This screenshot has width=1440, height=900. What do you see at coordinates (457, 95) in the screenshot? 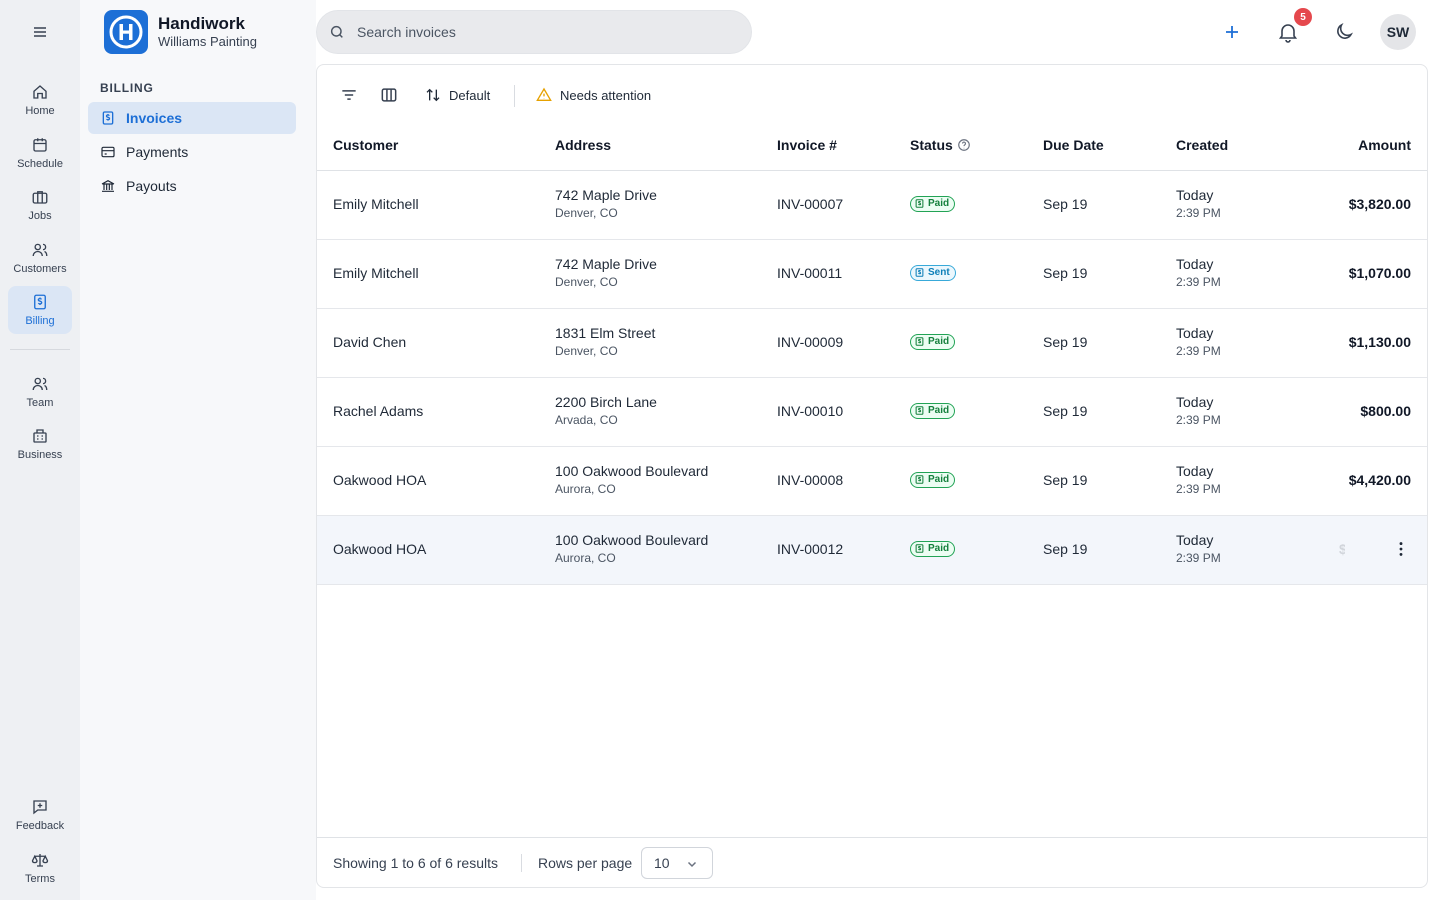
I see `sort-button: Default` at bounding box center [457, 95].